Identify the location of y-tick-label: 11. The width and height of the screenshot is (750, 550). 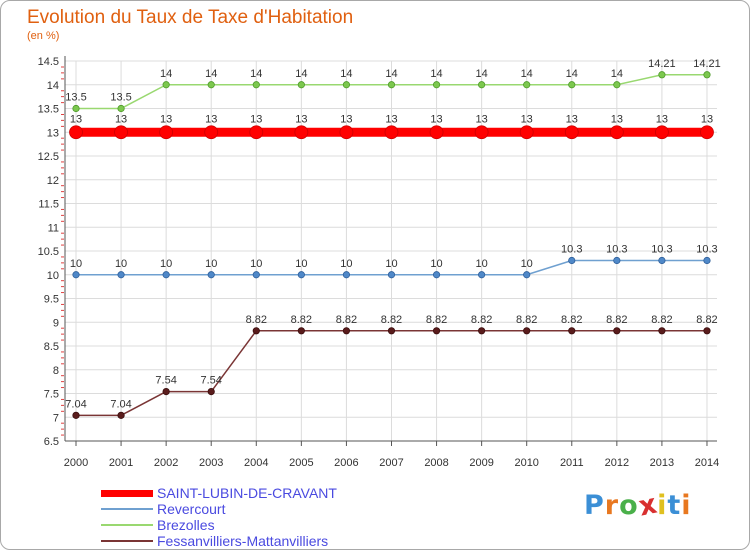
(53, 228).